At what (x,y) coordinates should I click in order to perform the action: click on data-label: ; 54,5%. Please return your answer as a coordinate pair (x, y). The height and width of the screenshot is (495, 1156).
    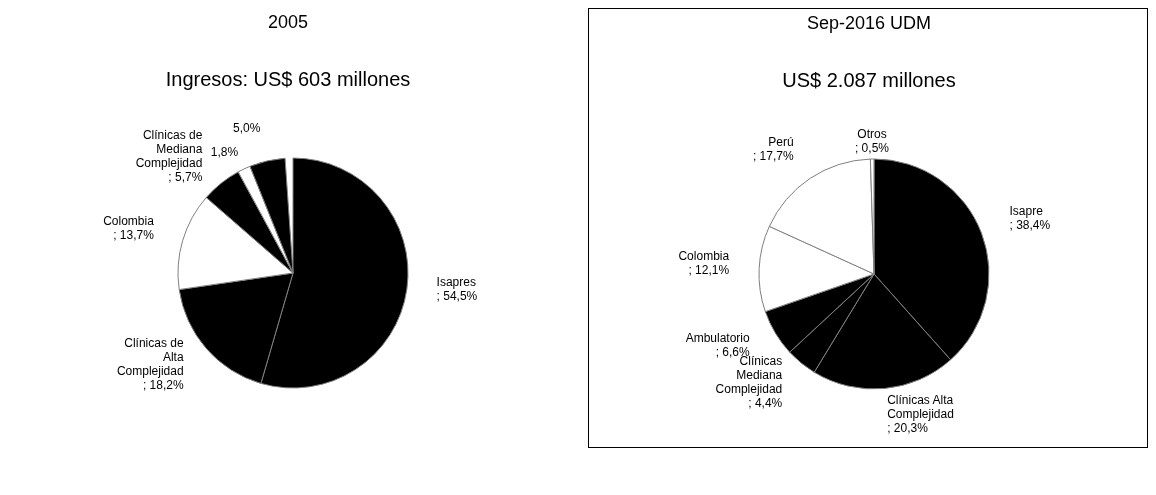
    Looking at the image, I should click on (457, 296).